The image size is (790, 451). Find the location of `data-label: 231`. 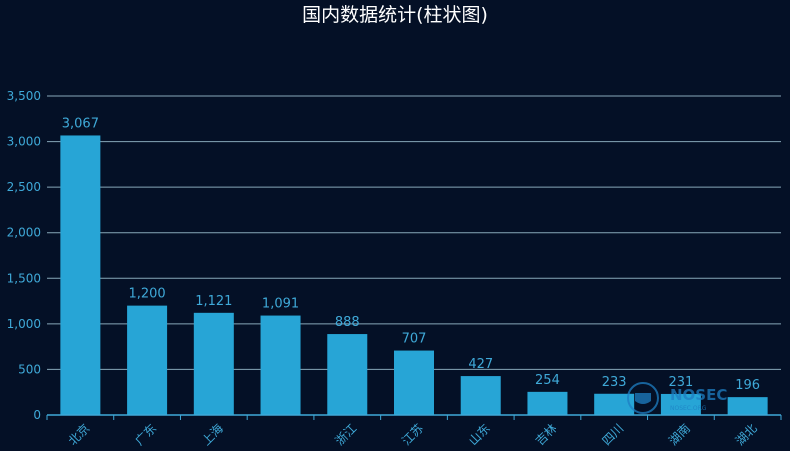

data-label: 231 is located at coordinates (680, 382).